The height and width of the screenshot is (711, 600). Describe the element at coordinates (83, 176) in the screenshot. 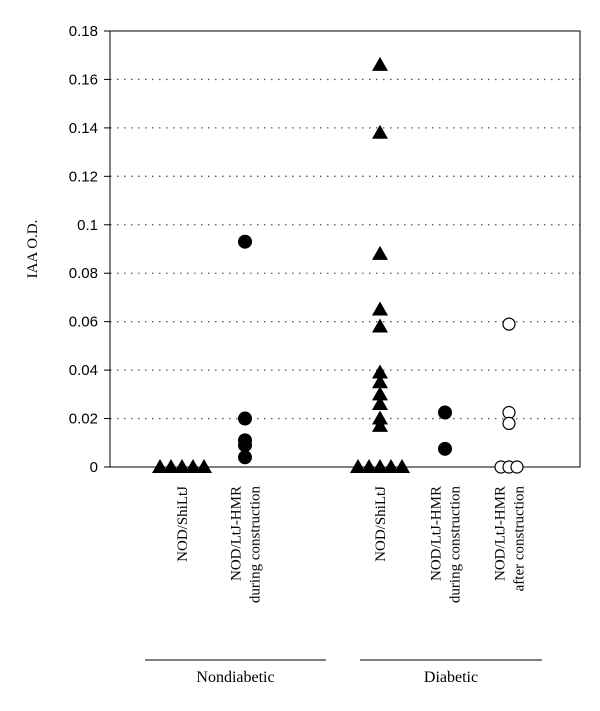

I see `y-tick-label: 0.12` at that location.